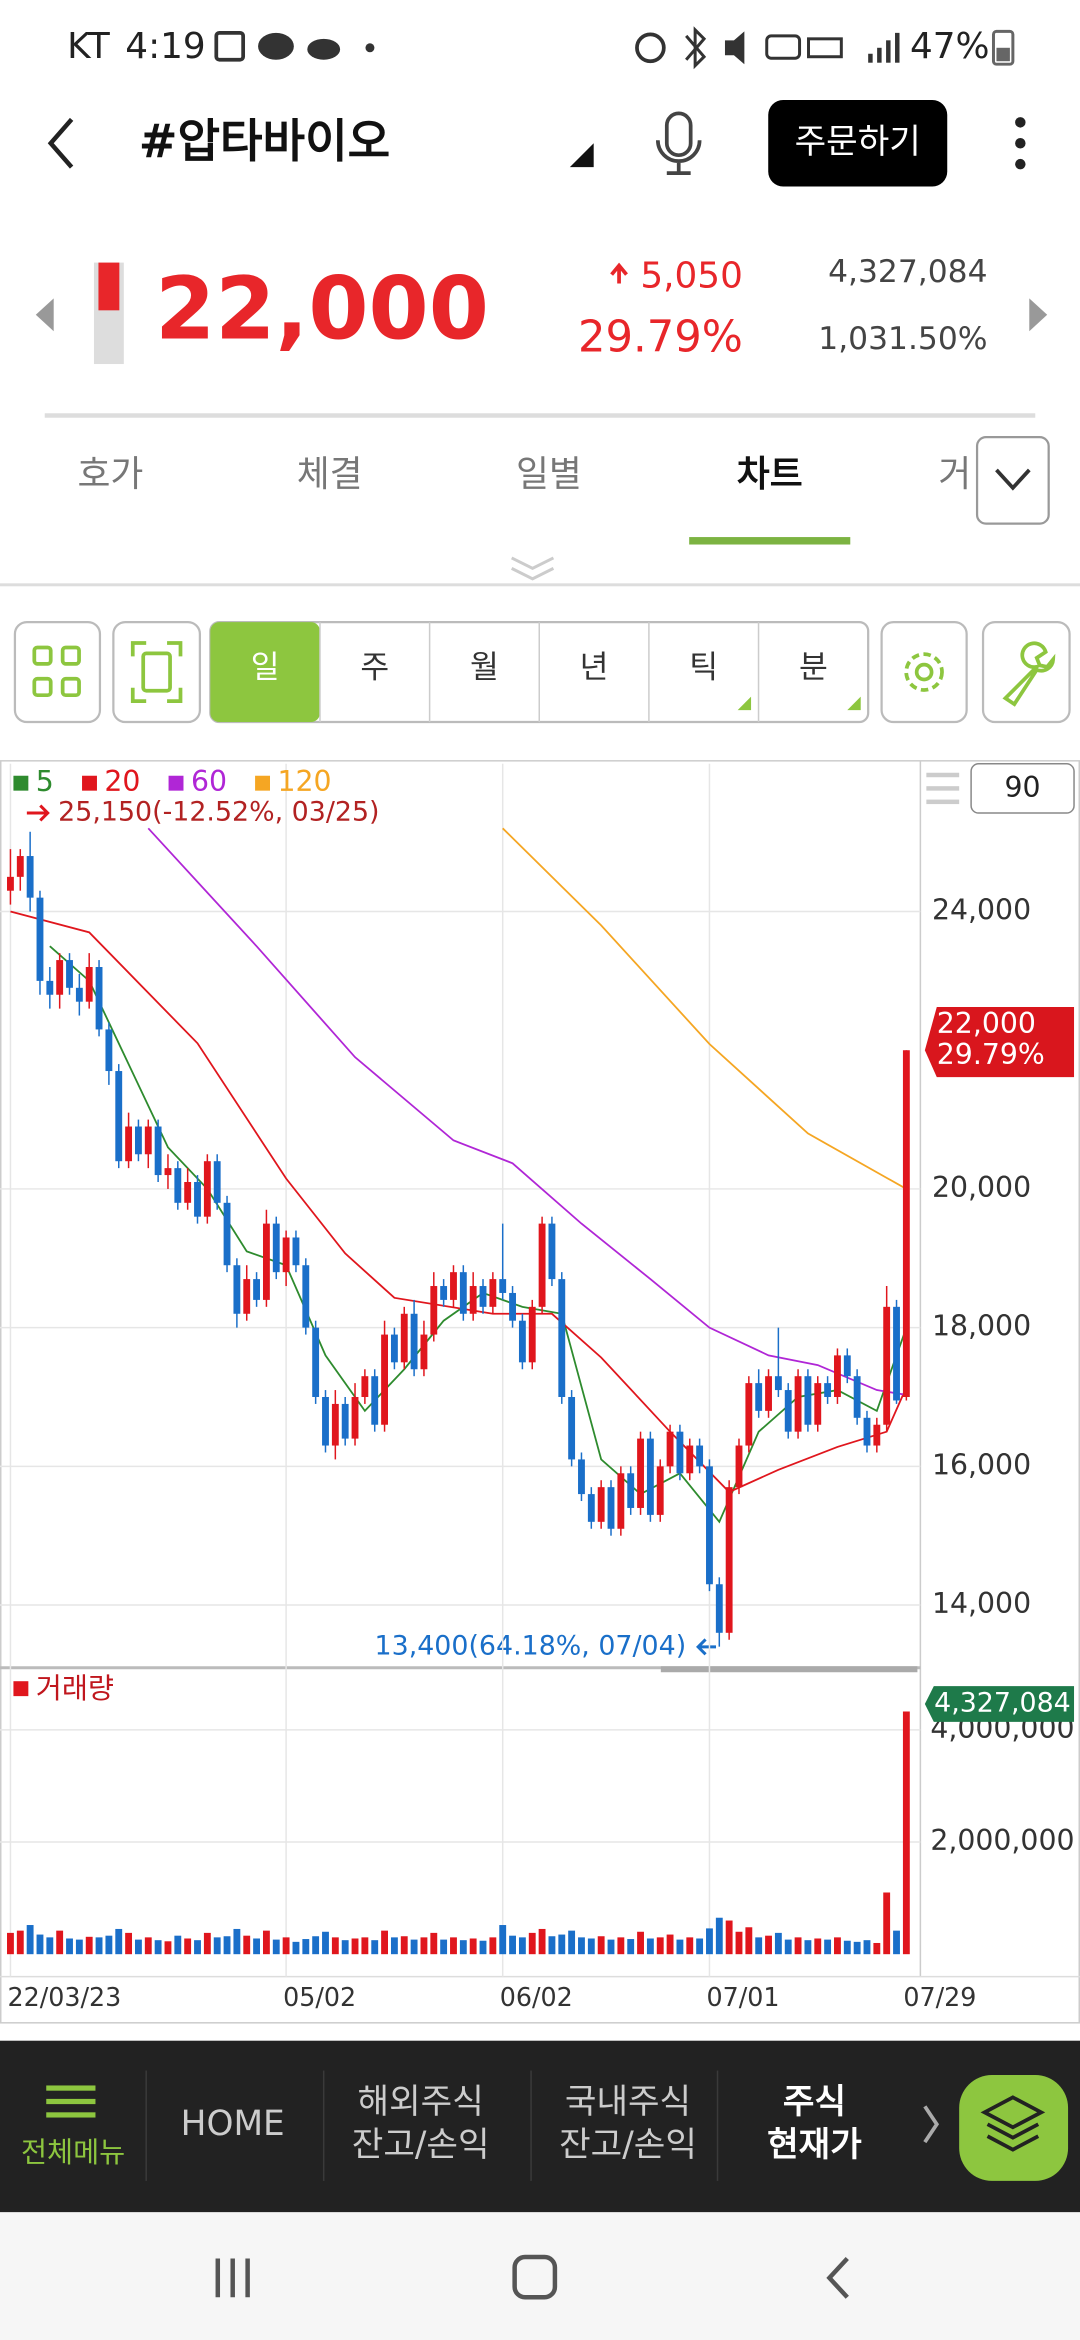 The height and width of the screenshot is (2340, 1080). What do you see at coordinates (660, 338) in the screenshot?
I see `change-rate: 29.79%` at bounding box center [660, 338].